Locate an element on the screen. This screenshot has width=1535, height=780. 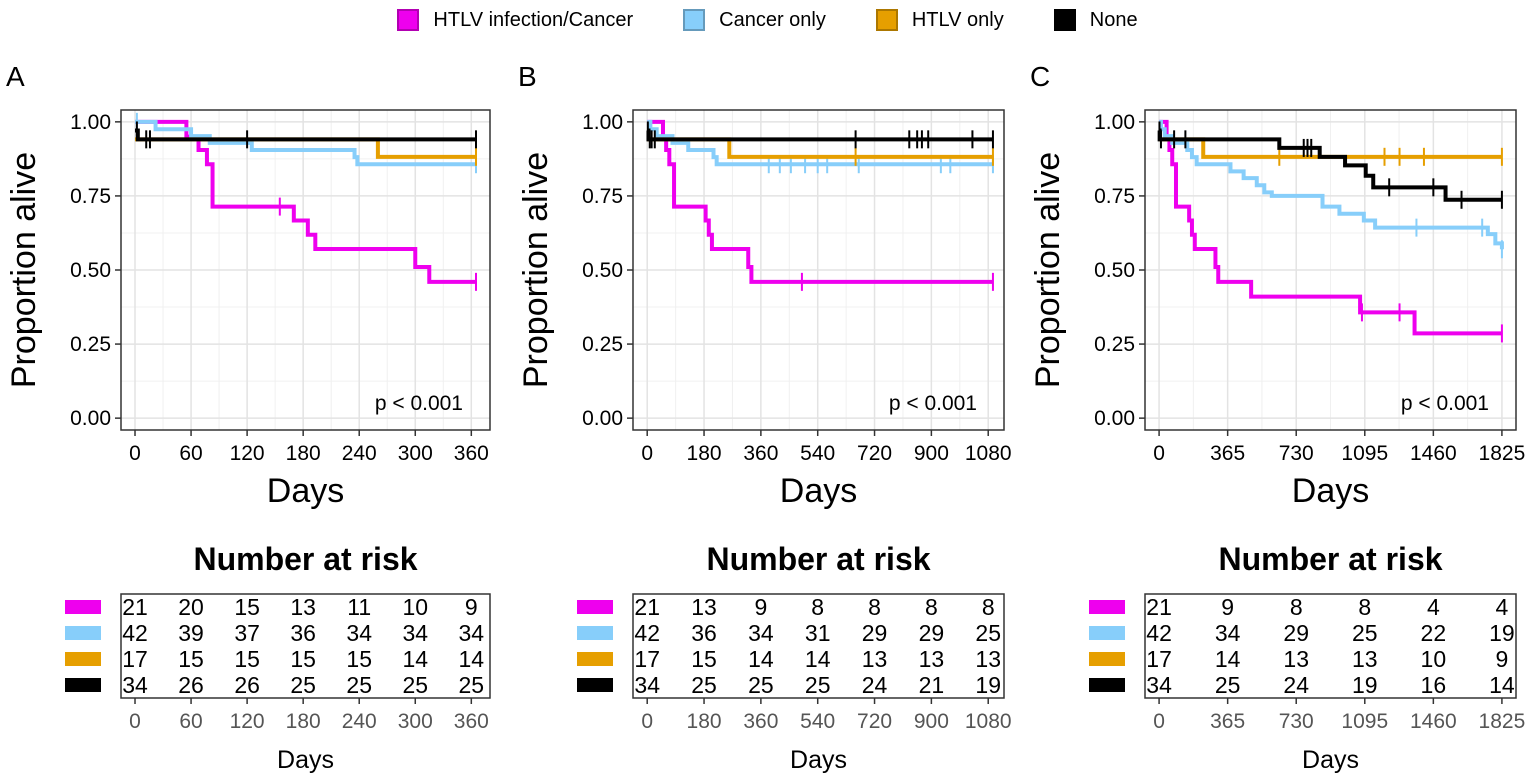
legend-item-htlv-cancer: HTLV infection/Cancer is located at coordinates (515, 20).